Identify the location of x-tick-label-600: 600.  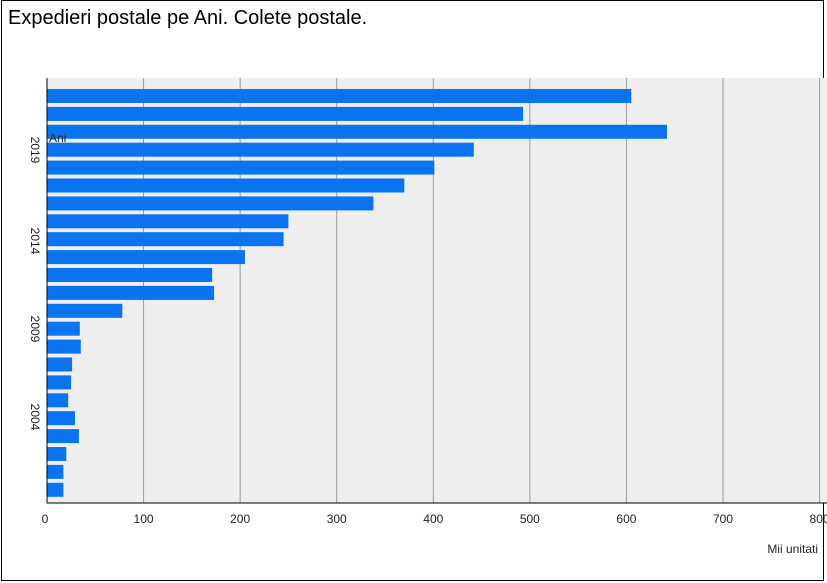
(626, 519).